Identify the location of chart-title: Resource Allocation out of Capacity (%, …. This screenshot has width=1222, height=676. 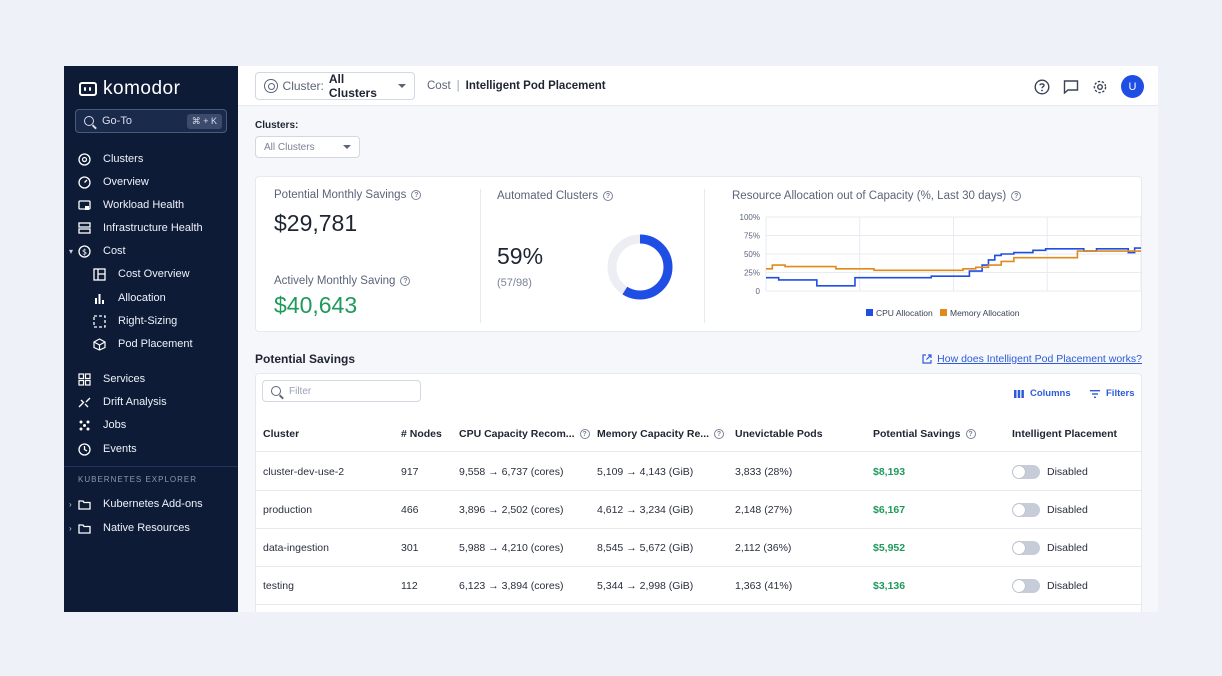
(869, 196).